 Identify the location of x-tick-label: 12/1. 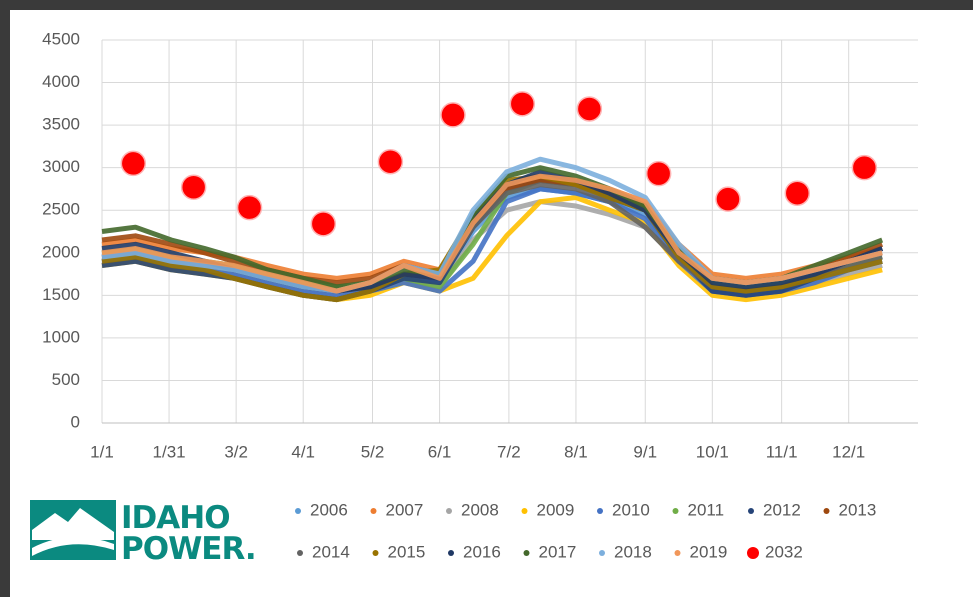
(848, 451).